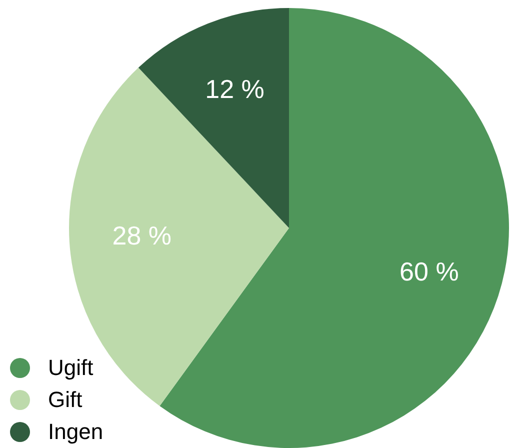 This screenshot has width=514, height=448. I want to click on data-label: 12 %, so click(234, 89).